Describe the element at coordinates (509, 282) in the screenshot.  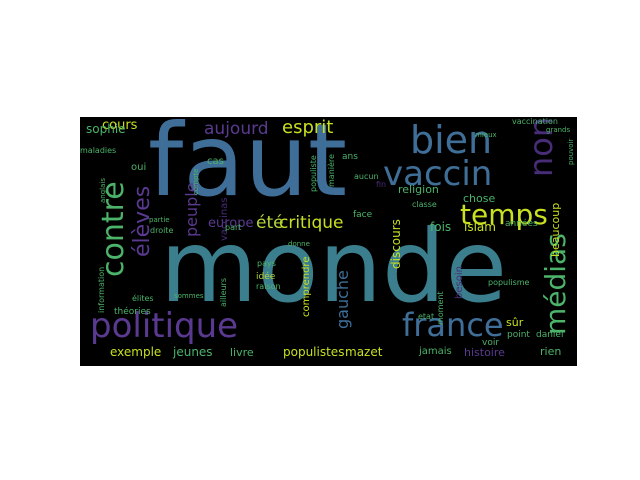
I see `word-populisme: populisme` at that location.